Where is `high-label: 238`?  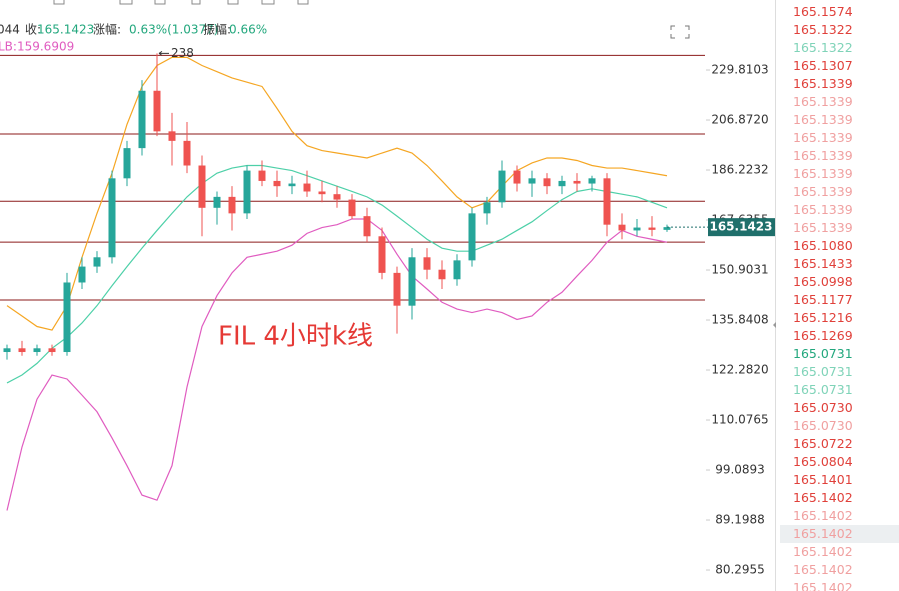 high-label: 238 is located at coordinates (182, 53).